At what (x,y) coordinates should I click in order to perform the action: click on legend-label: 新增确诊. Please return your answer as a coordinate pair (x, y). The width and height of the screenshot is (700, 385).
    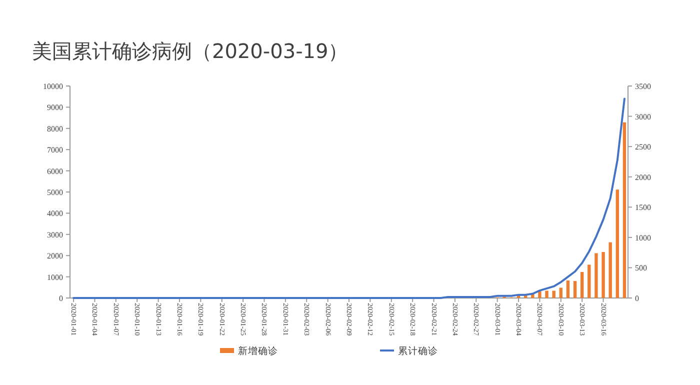
    Looking at the image, I should click on (258, 351).